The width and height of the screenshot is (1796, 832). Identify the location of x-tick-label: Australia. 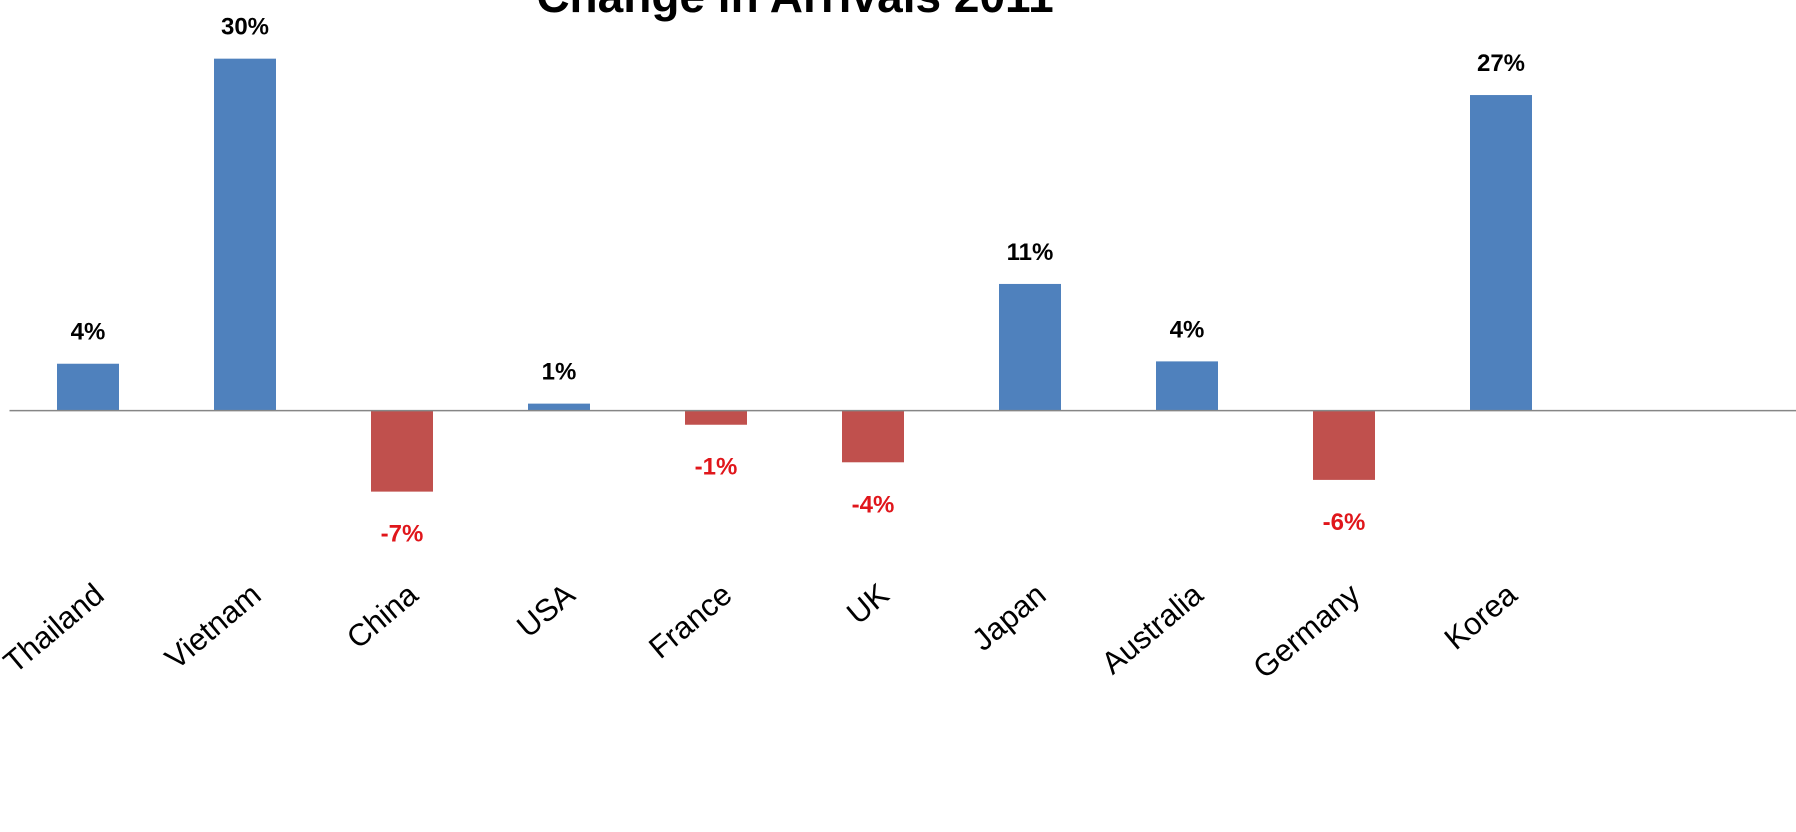
(1152, 628).